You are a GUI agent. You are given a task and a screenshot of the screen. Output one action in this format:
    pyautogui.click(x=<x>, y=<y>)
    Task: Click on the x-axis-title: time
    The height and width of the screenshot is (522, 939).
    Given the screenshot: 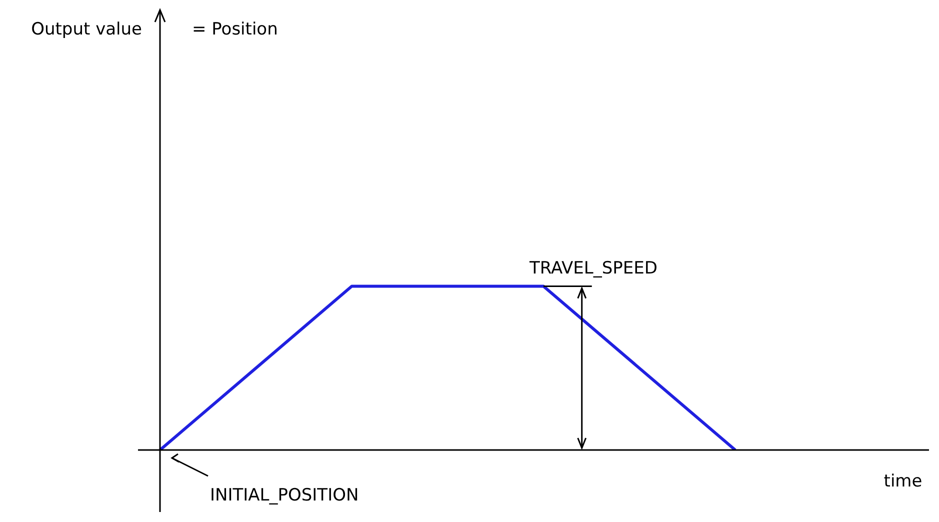 What is the action you would take?
    pyautogui.click(x=903, y=481)
    